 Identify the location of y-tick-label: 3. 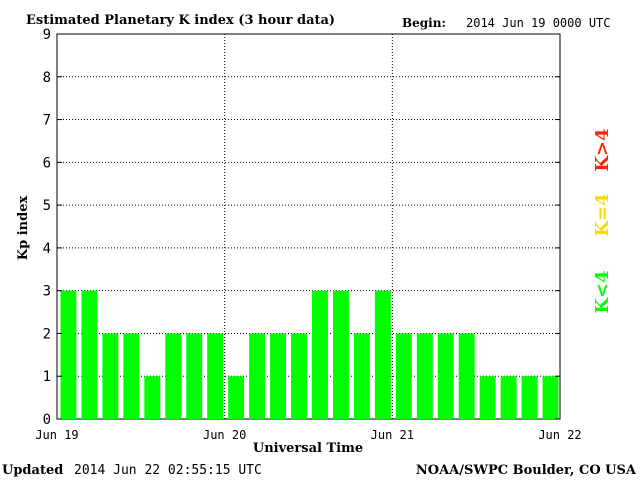
(47, 292).